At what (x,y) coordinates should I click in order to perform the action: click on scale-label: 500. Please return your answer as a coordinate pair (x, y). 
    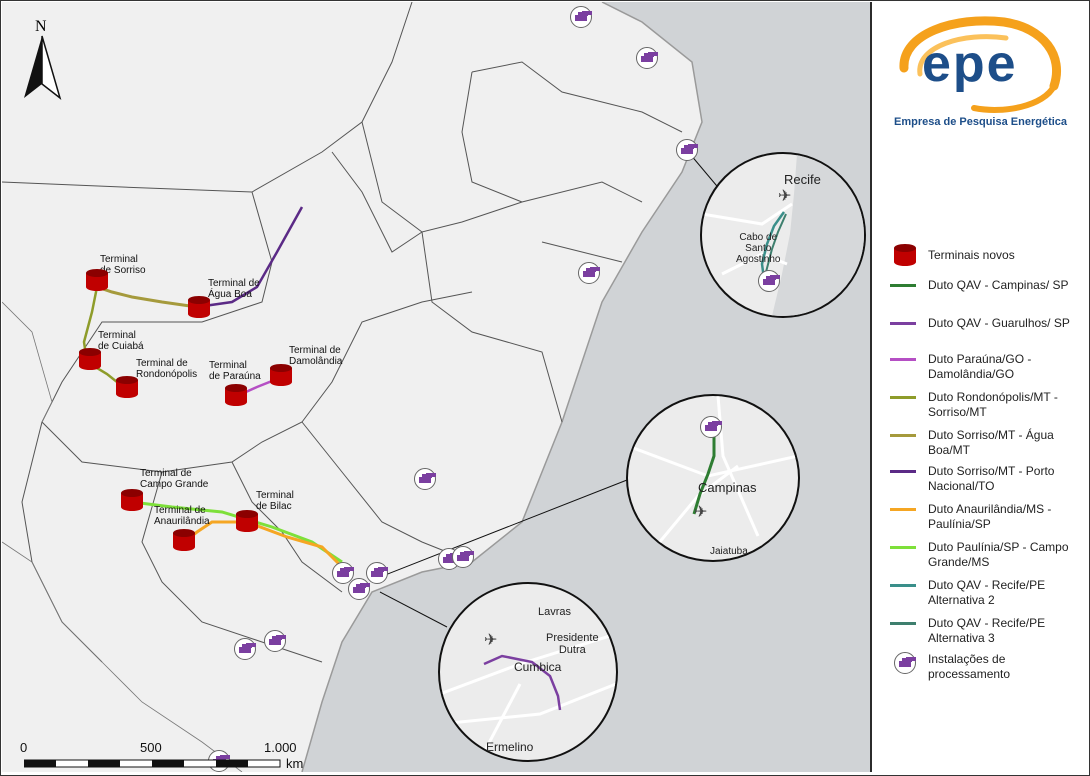
    Looking at the image, I should click on (151, 747).